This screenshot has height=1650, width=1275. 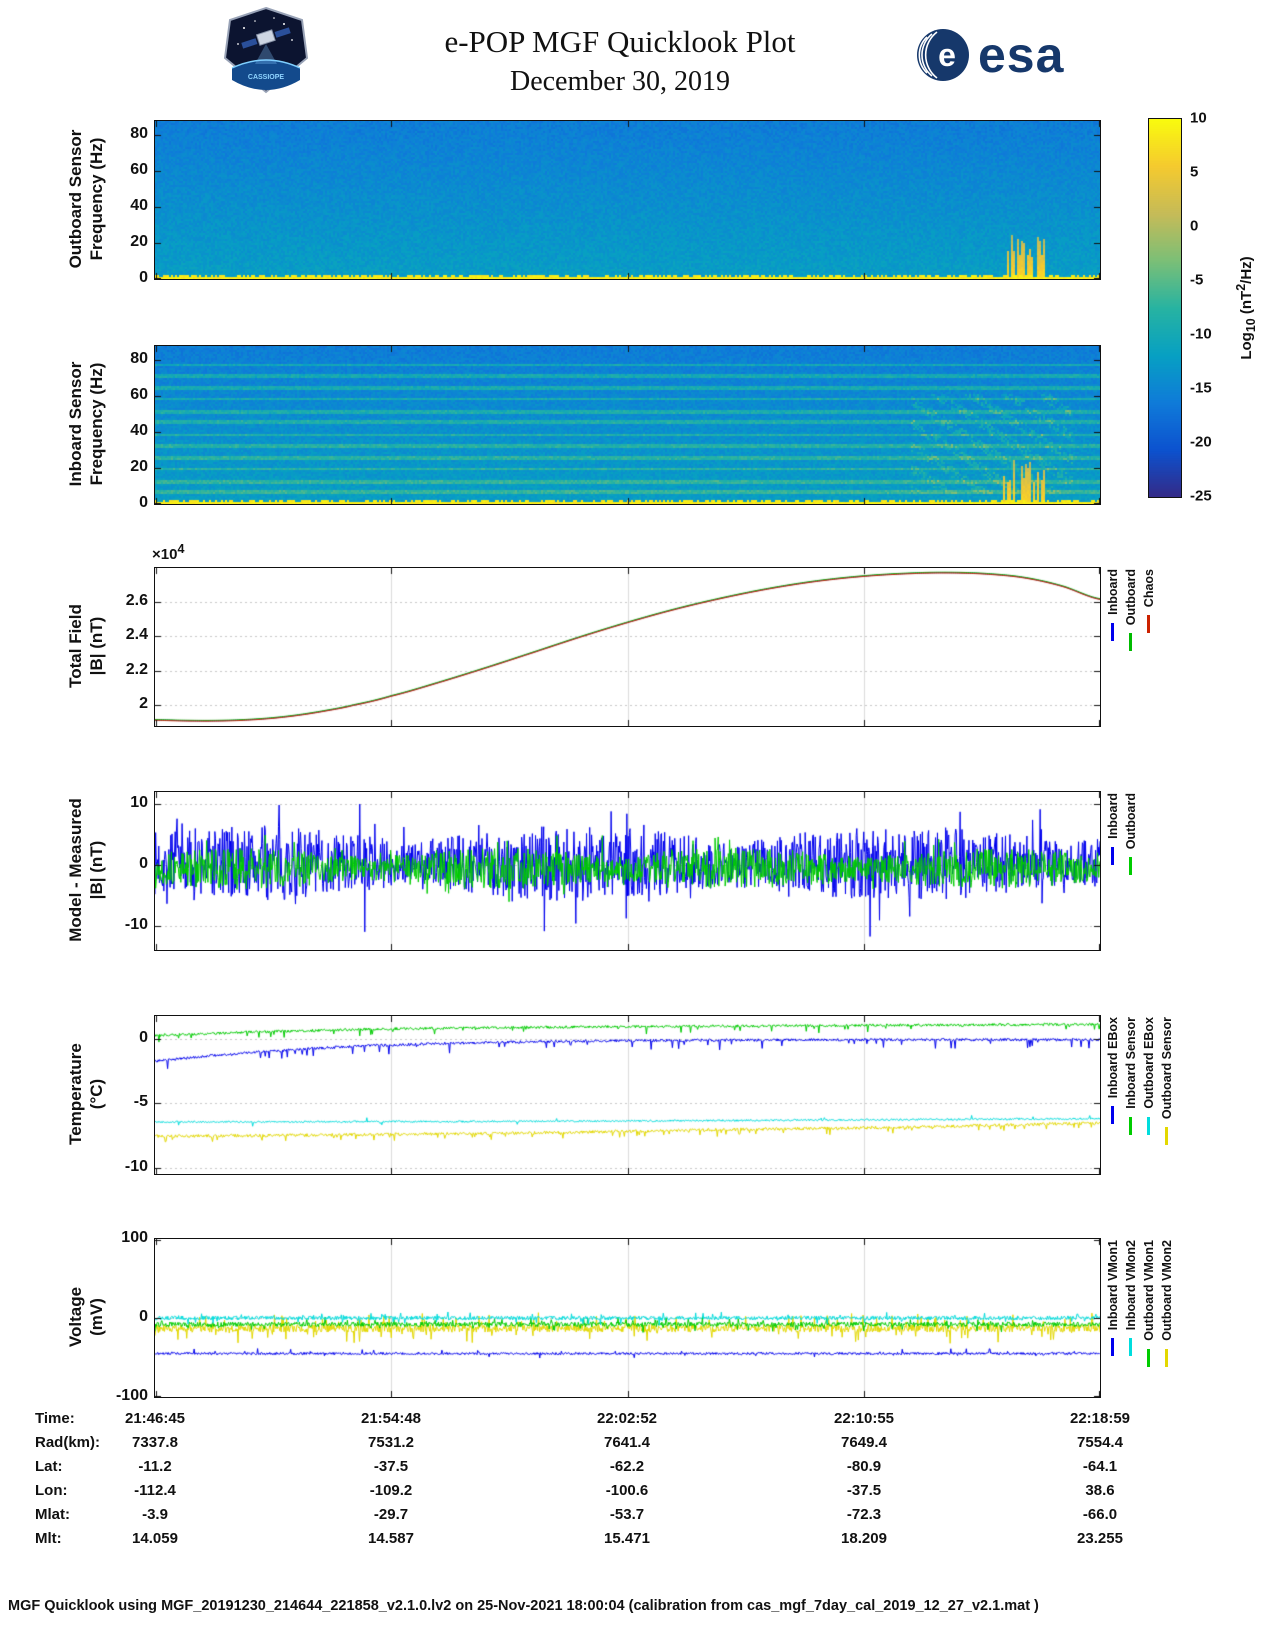 I want to click on esa-logo: e esa, so click(x=990, y=55).